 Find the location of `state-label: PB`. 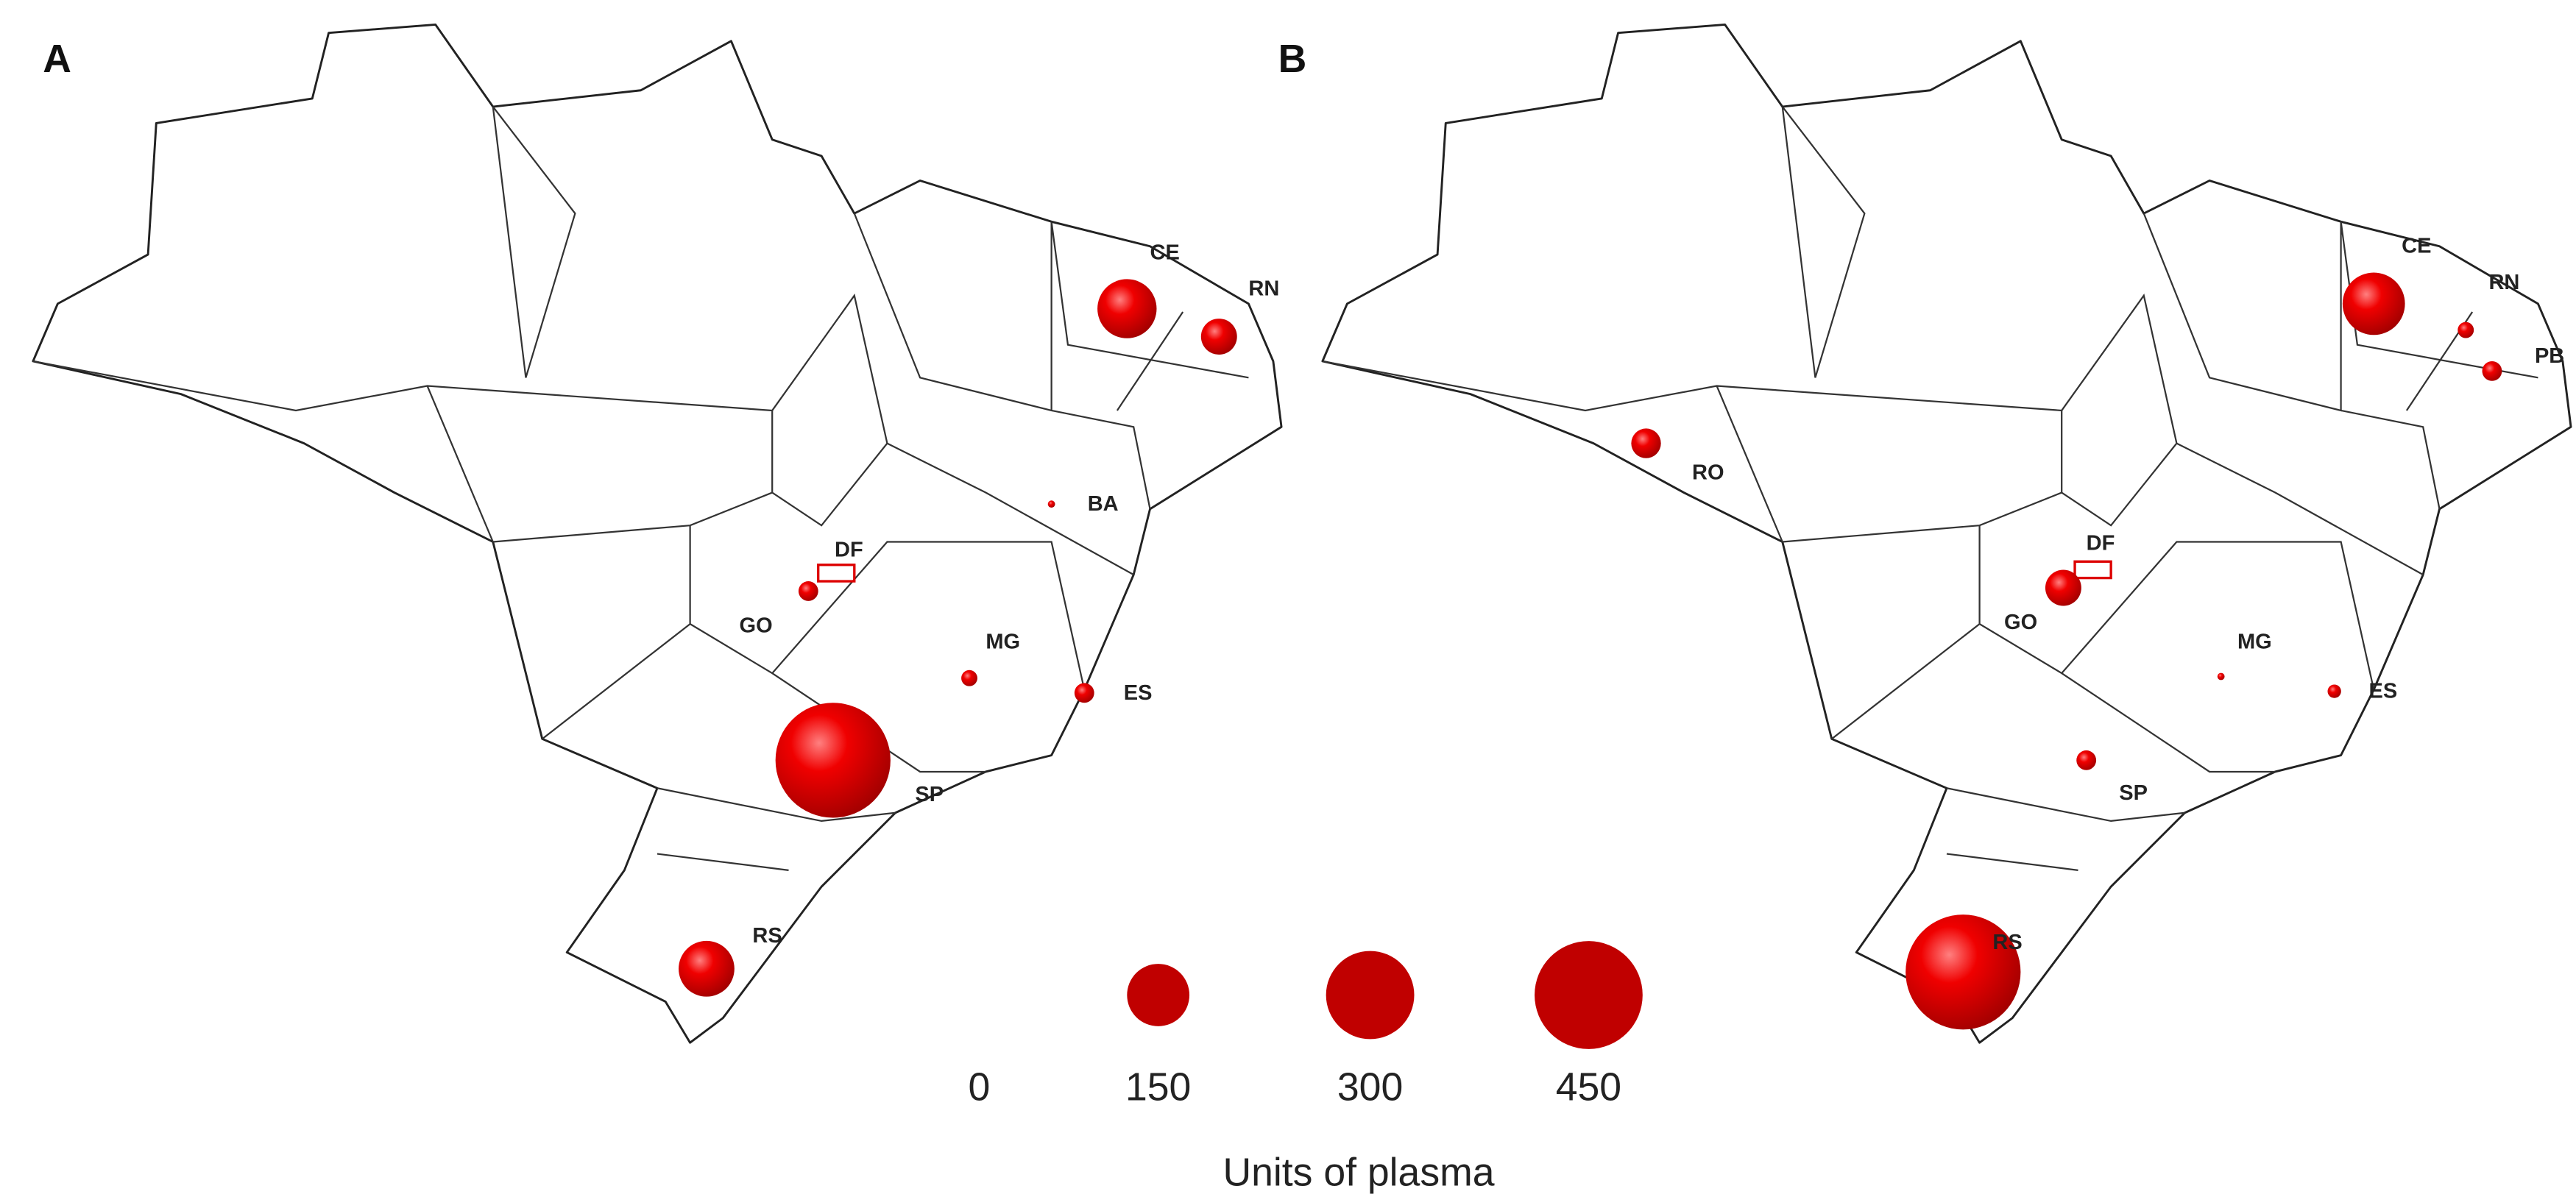

state-label: PB is located at coordinates (2549, 356).